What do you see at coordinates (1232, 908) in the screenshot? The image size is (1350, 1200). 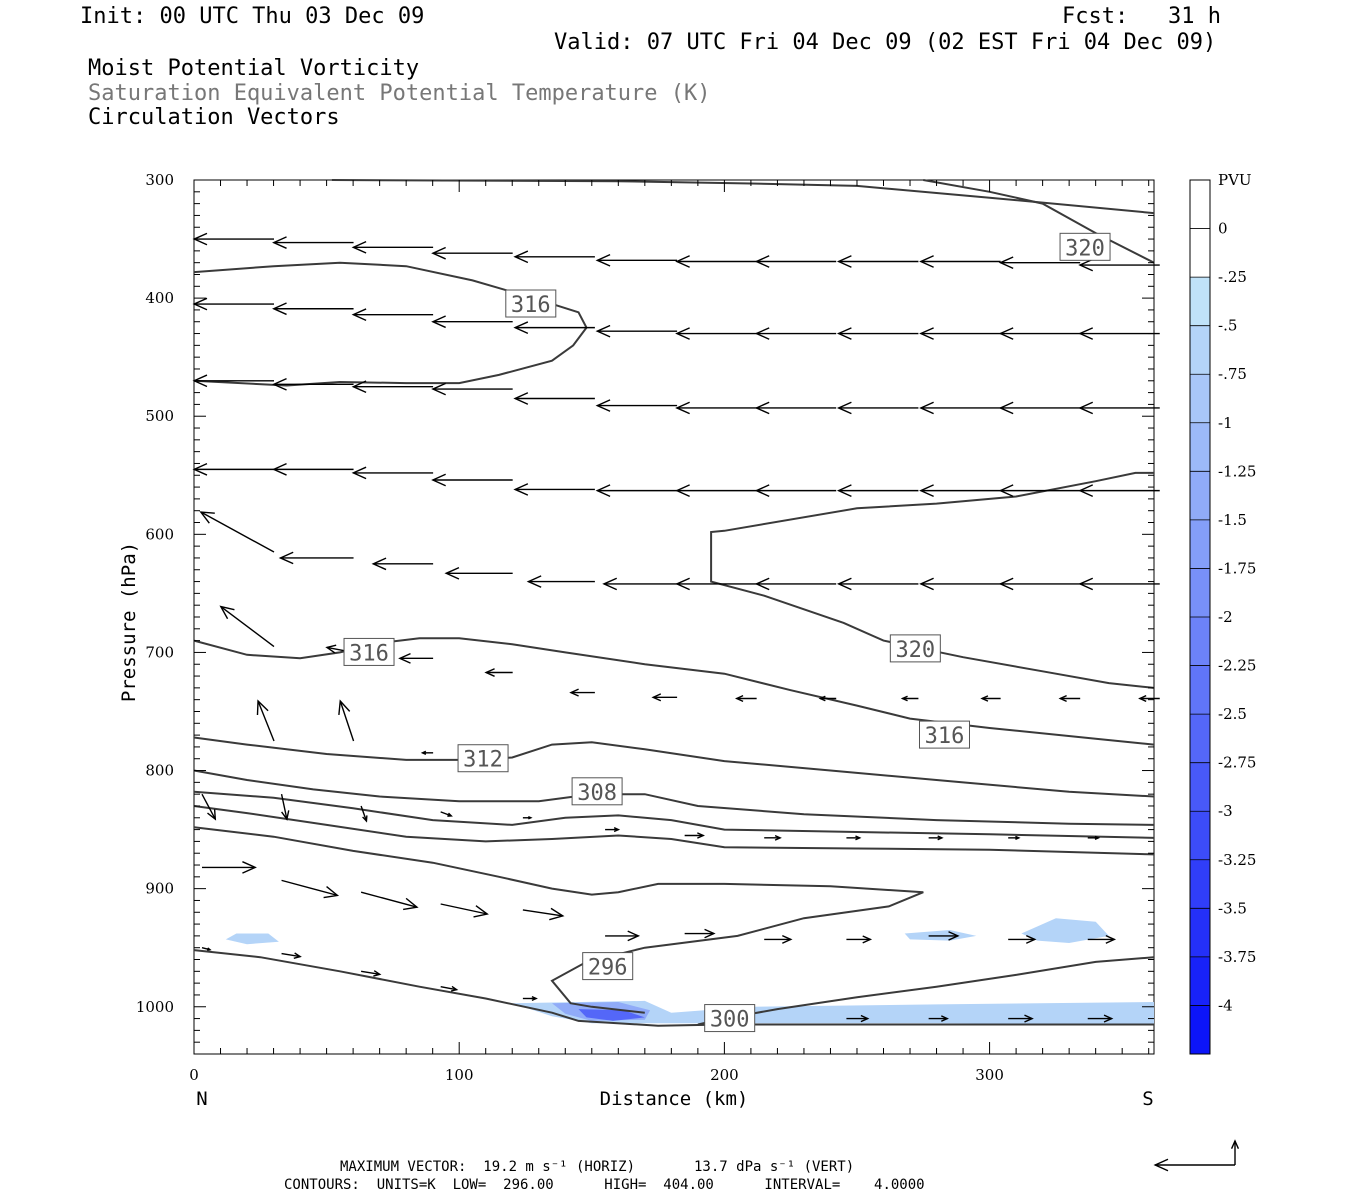 I see `colorbar-level-label: -3.5` at bounding box center [1232, 908].